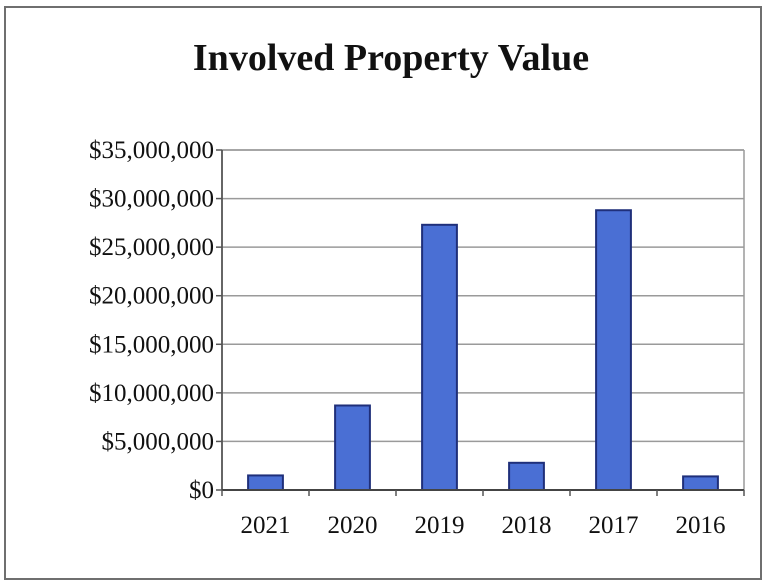  I want to click on x-tick-label: 2017, so click(614, 525).